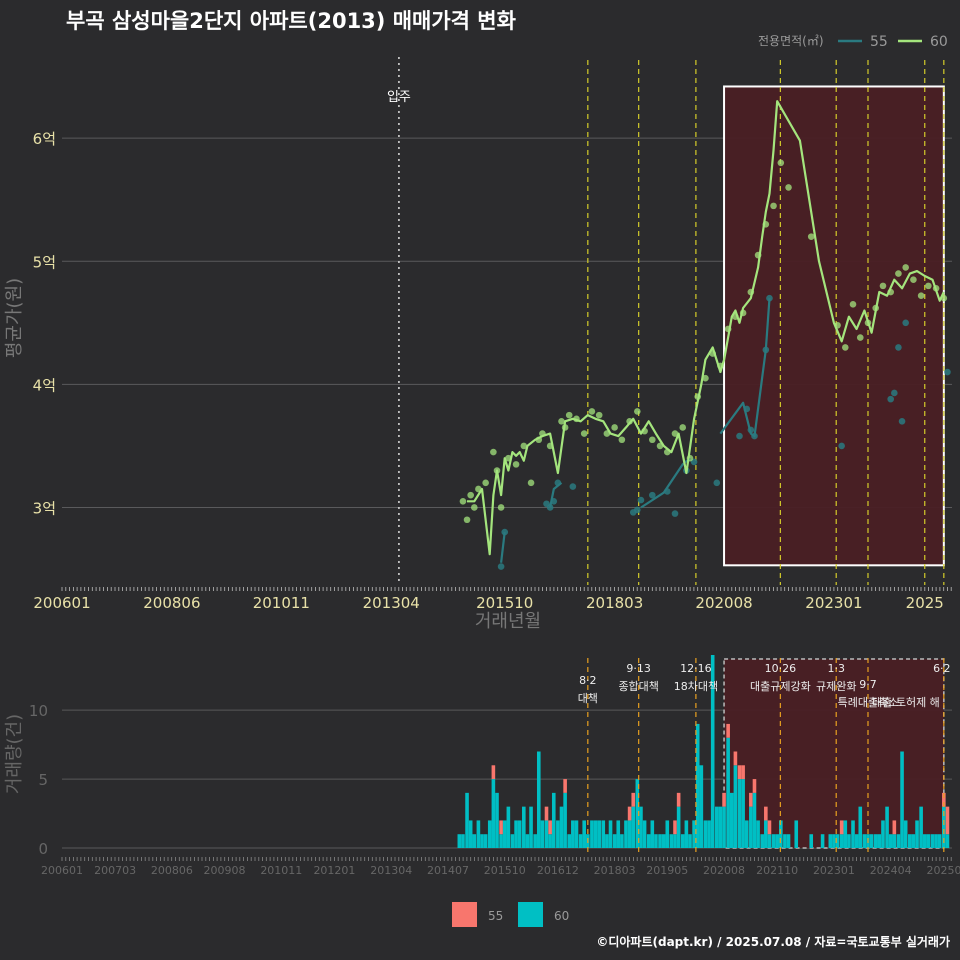  I want to click on volume-legend-label-60: 60, so click(561, 916).